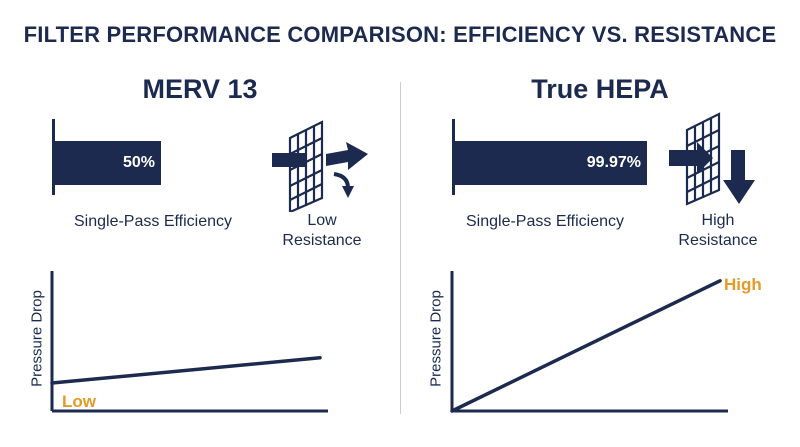 Image resolution: width=800 pixels, height=447 pixels. What do you see at coordinates (718, 220) in the screenshot?
I see `resistance-level: High` at bounding box center [718, 220].